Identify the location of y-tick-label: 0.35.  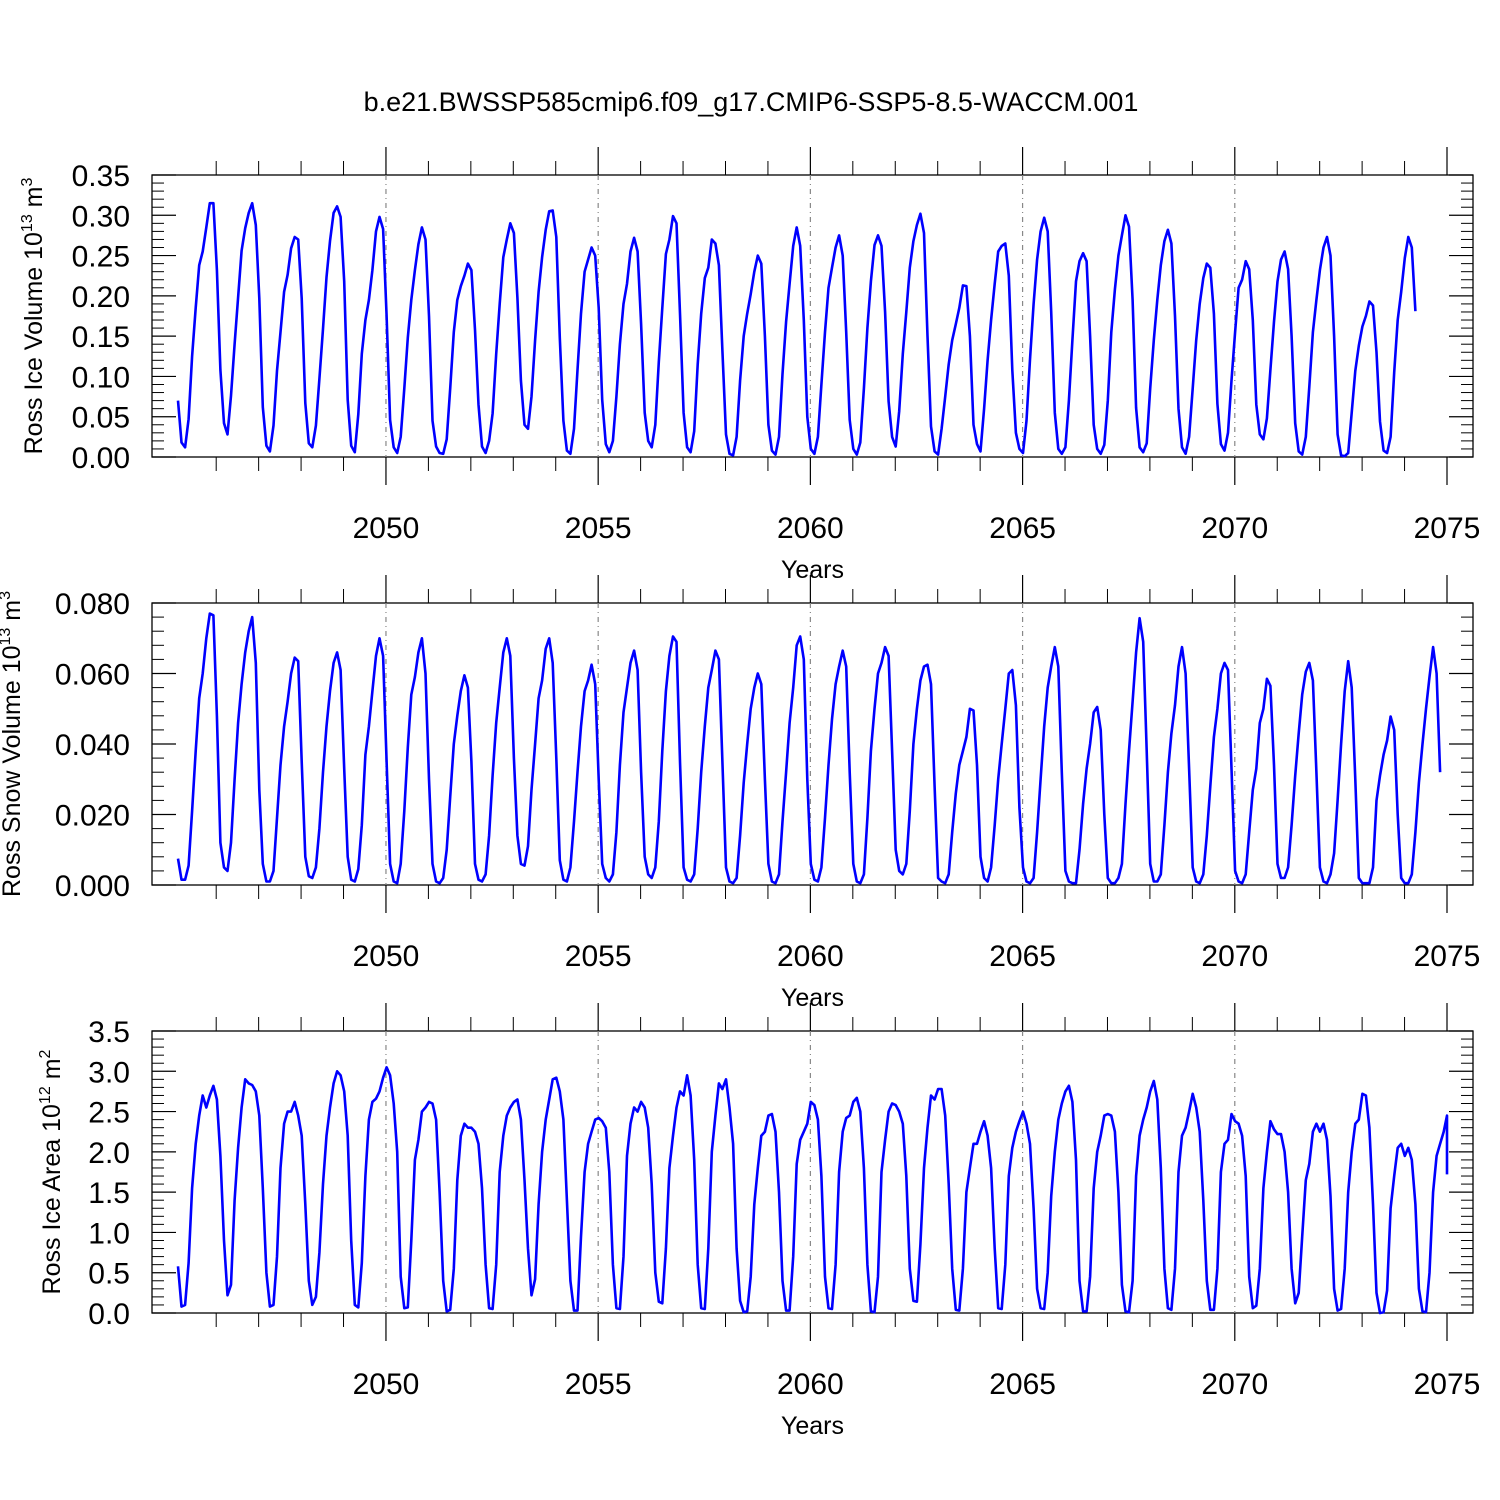
(101, 176).